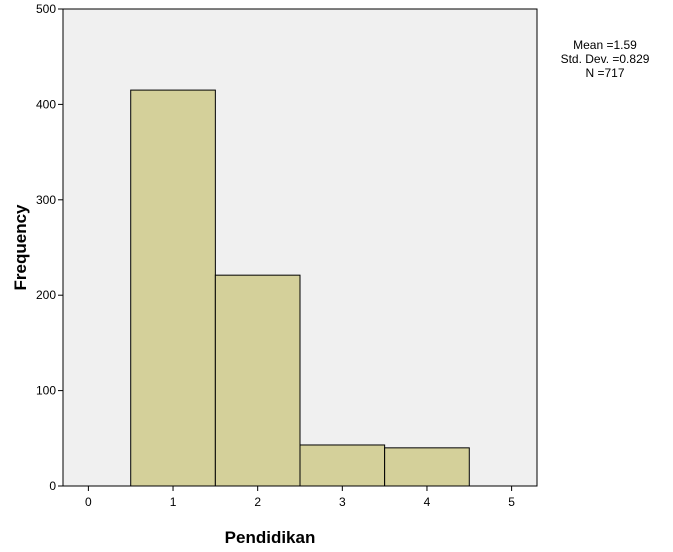 Image resolution: width=673 pixels, height=552 pixels. I want to click on statistics-box: Mean =1.59 Std. Dev. =0.829 N =717, so click(605, 59).